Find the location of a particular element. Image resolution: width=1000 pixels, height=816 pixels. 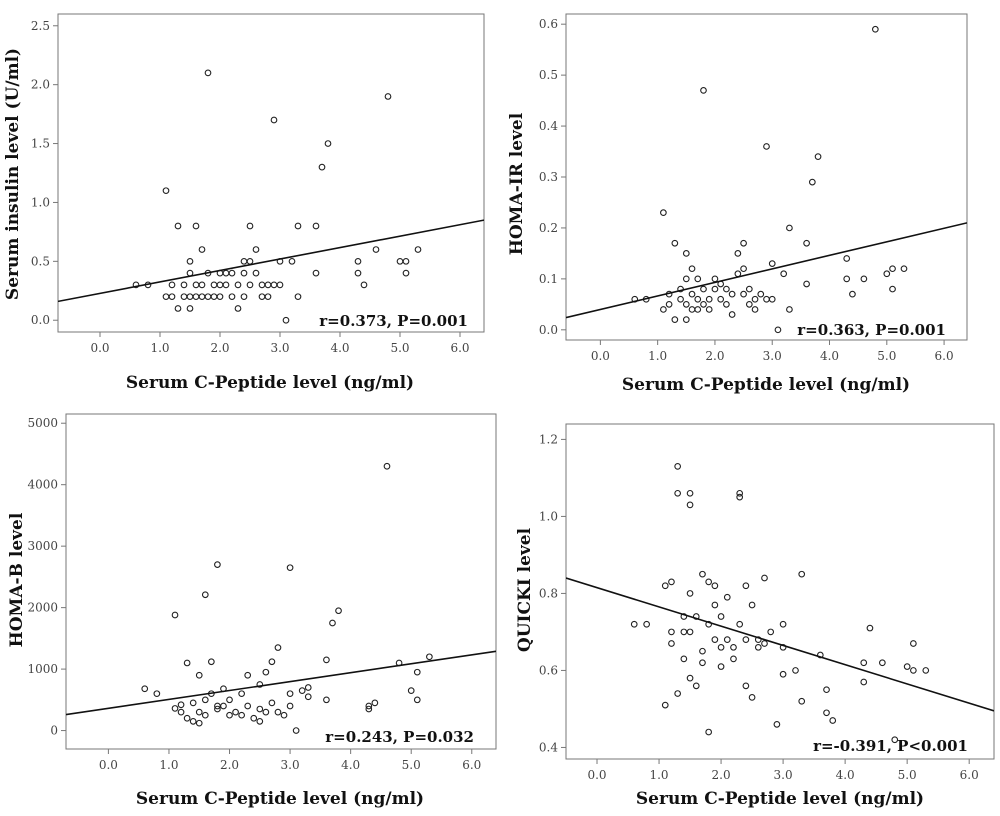

x-tick-label: 4.0 is located at coordinates (829, 356).